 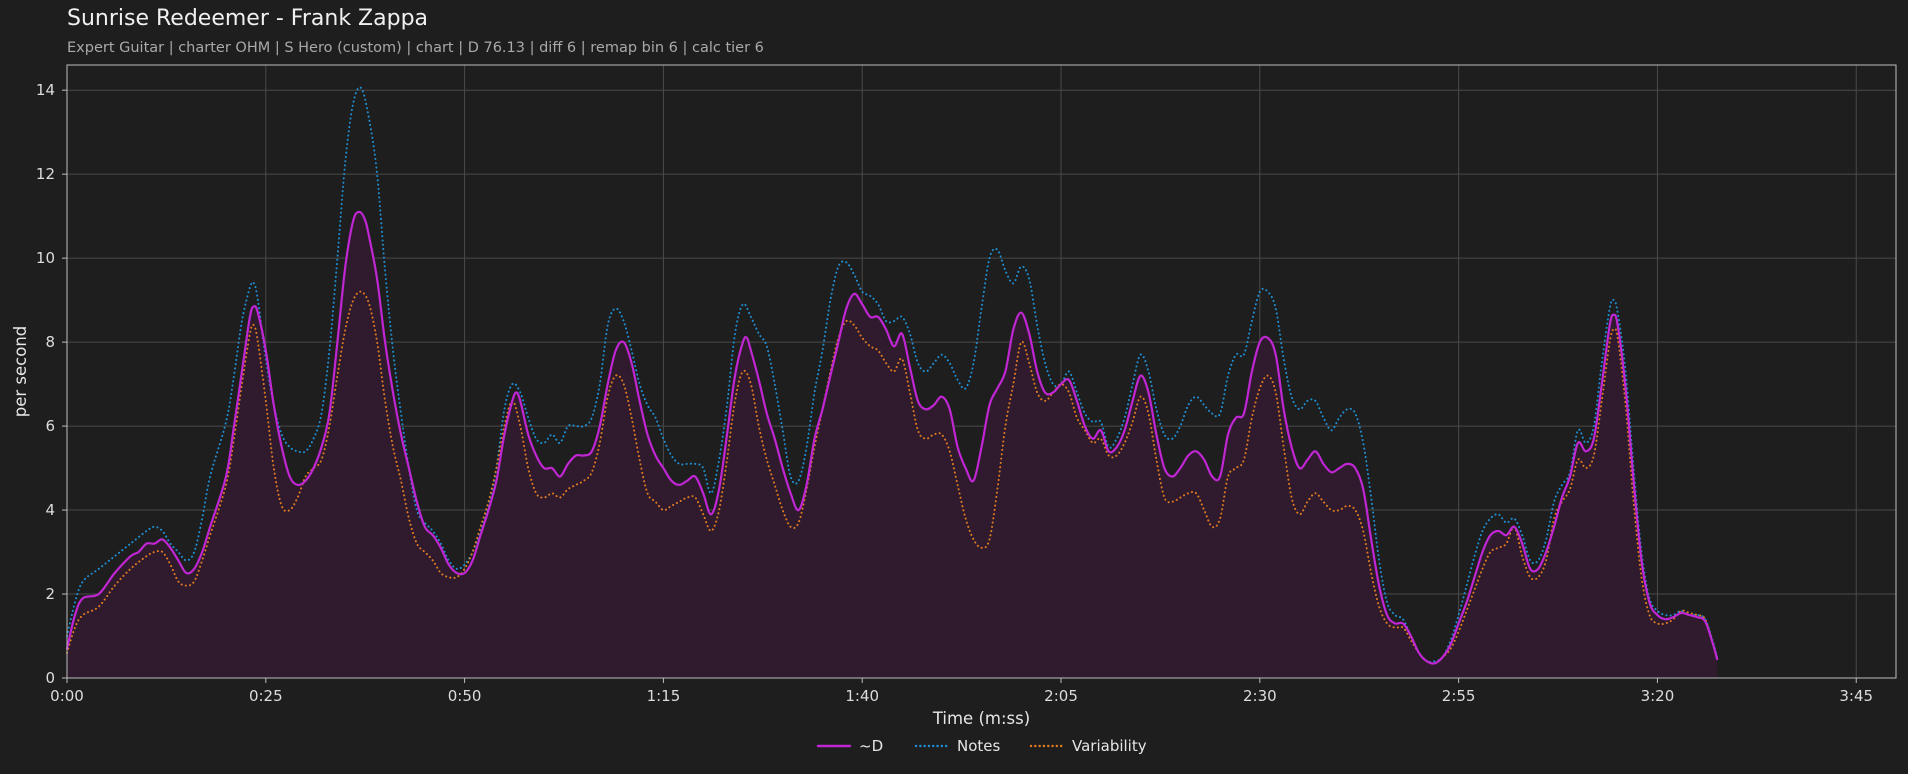 I want to click on x-tick-label: 0:00, so click(x=67, y=696).